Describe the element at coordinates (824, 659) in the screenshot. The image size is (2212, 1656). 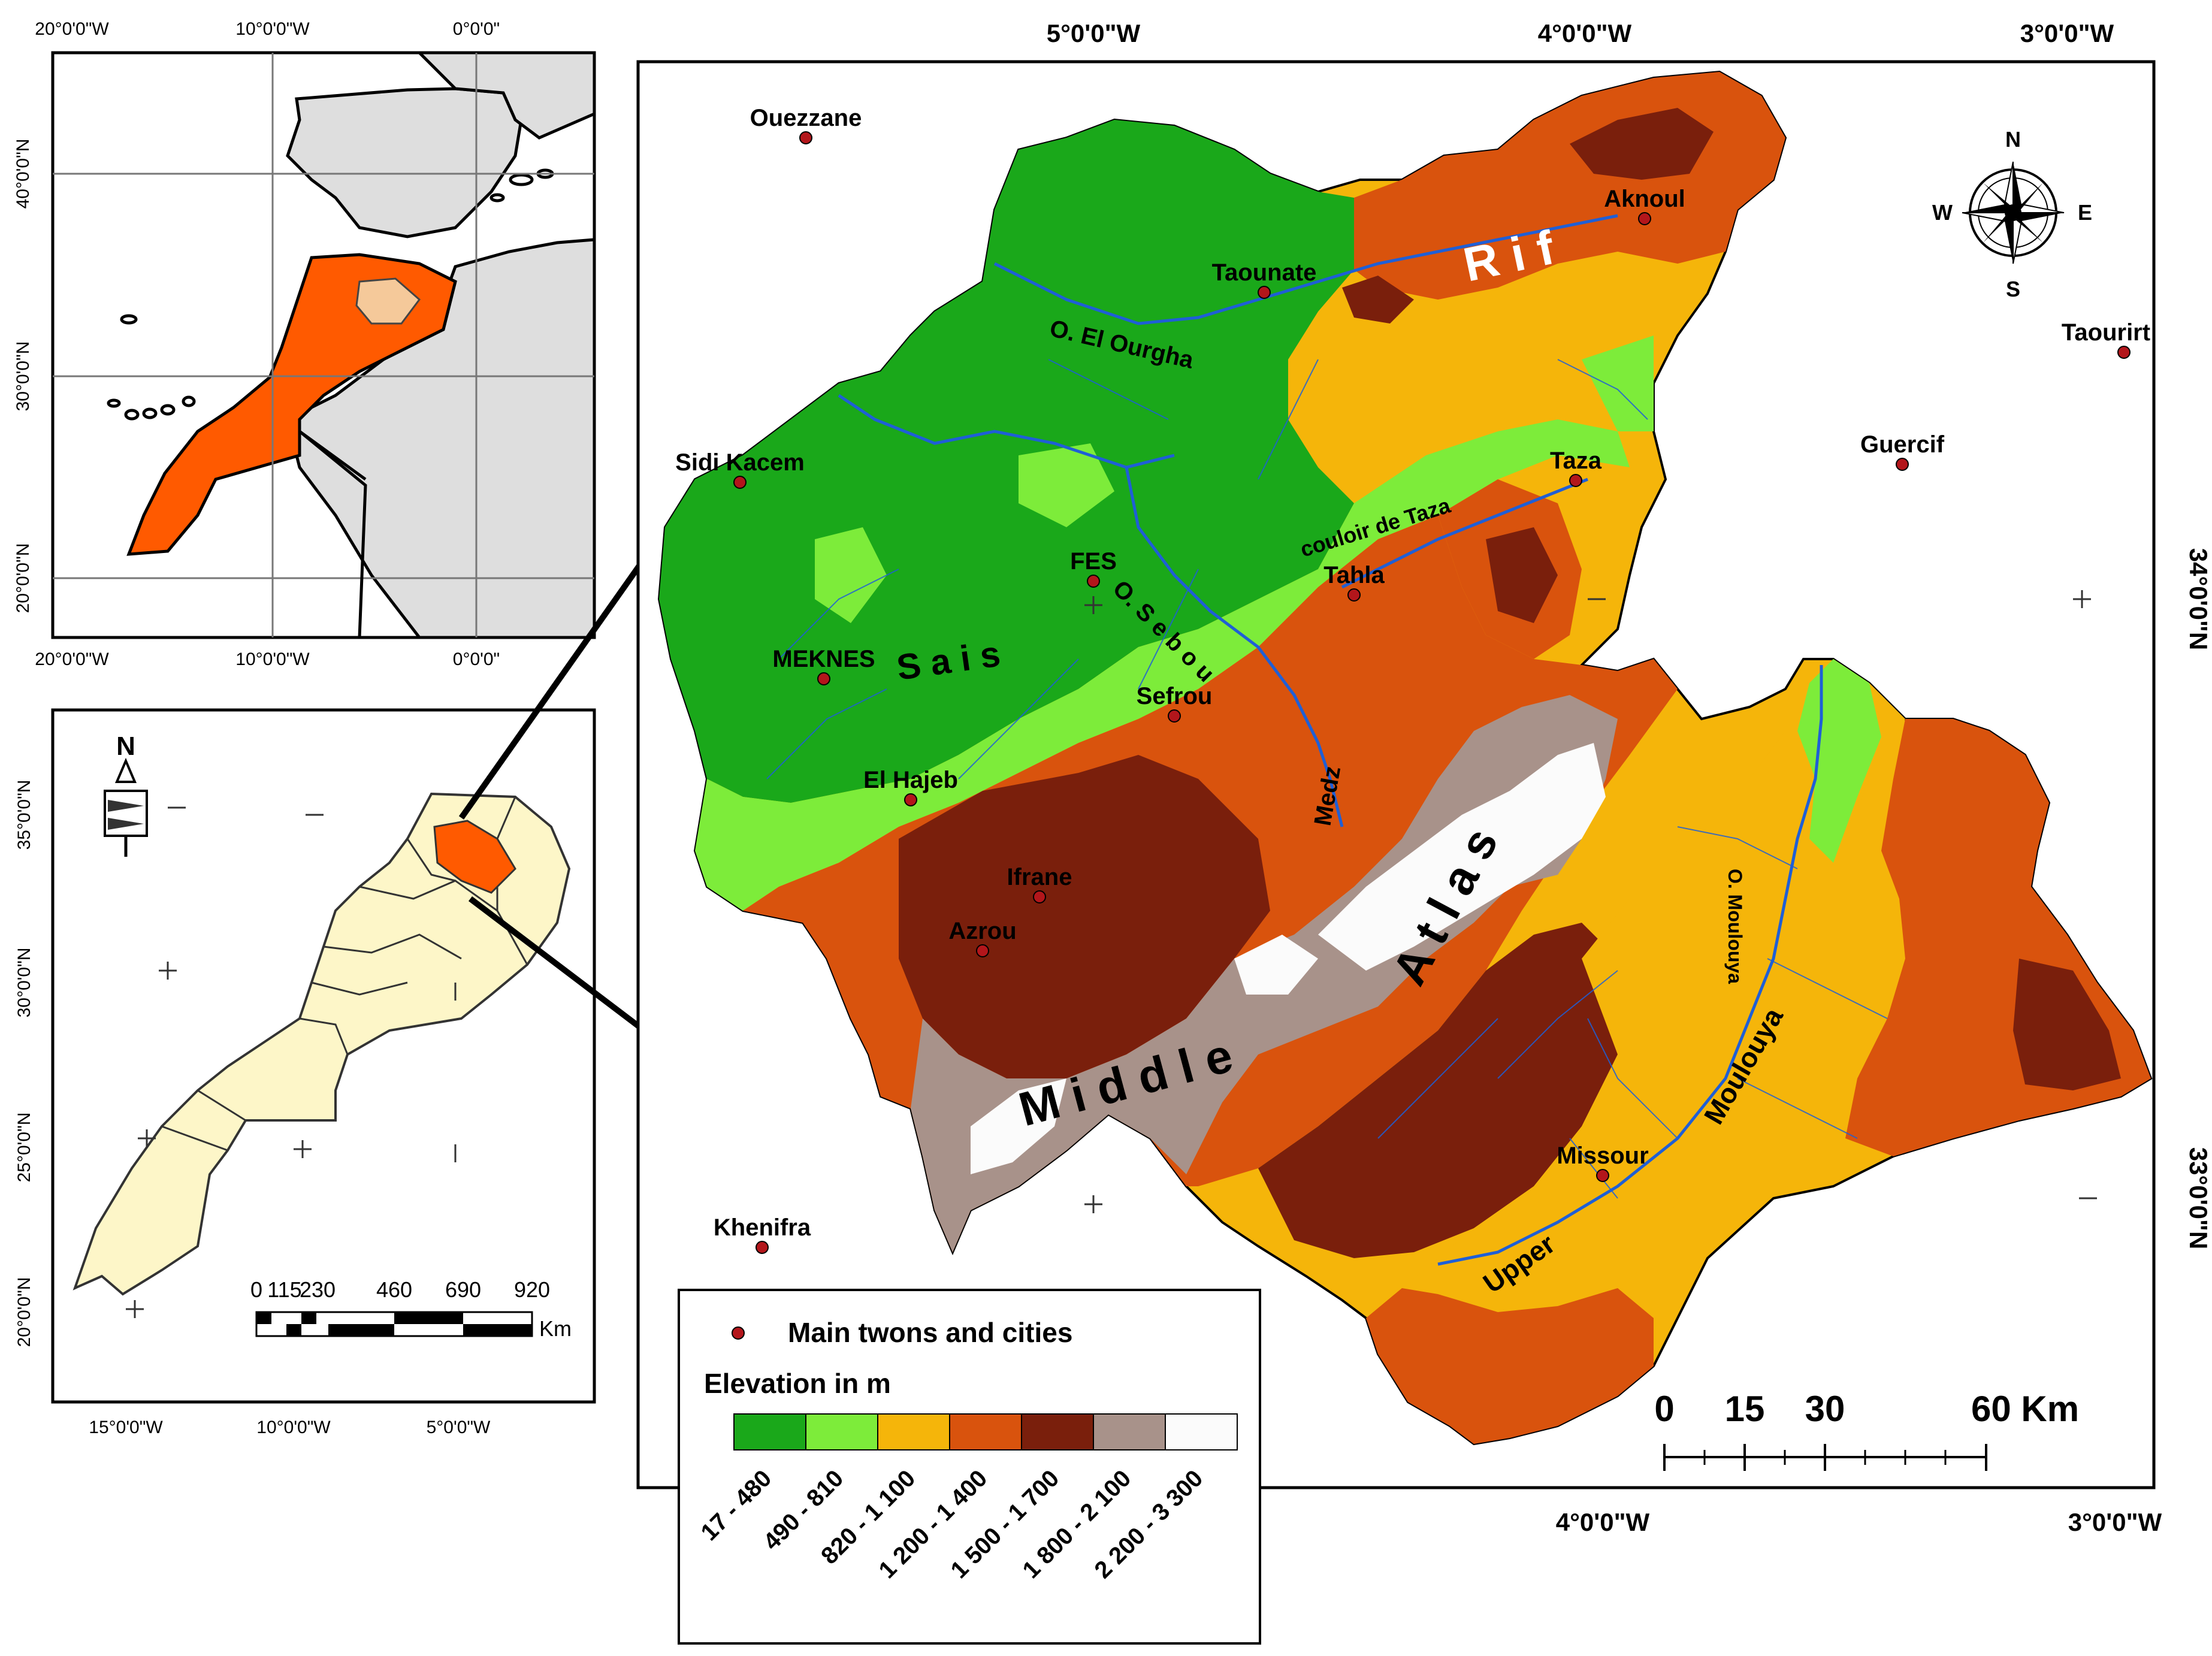
I see `town-meknes: MEKNES` at that location.